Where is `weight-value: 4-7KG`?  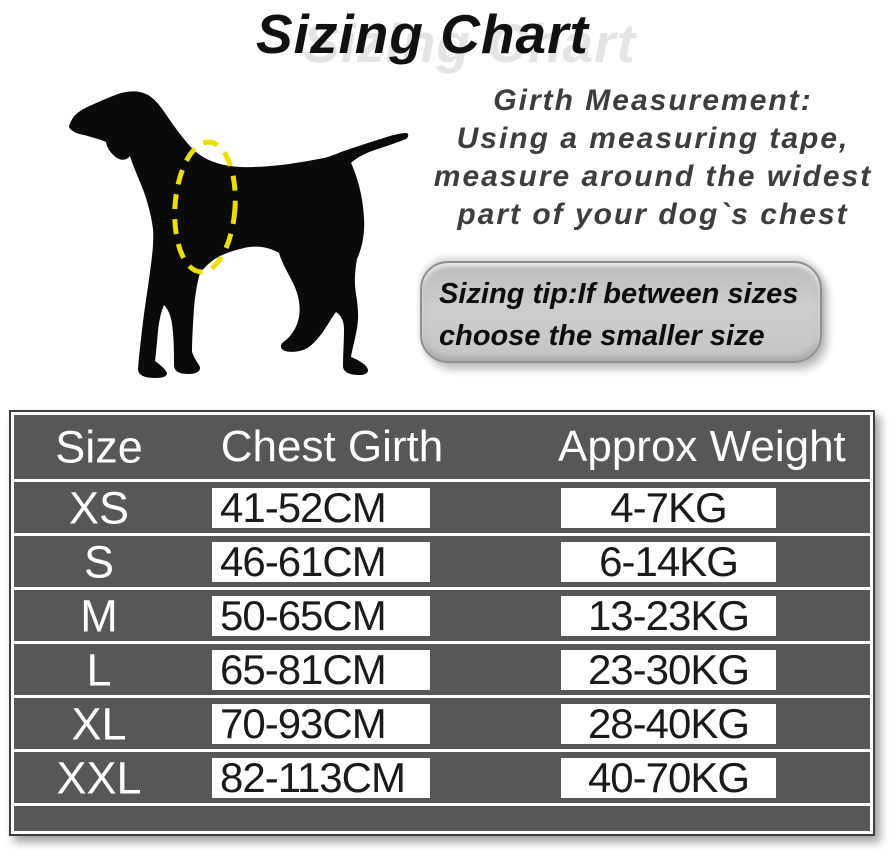
weight-value: 4-7KG is located at coordinates (668, 507).